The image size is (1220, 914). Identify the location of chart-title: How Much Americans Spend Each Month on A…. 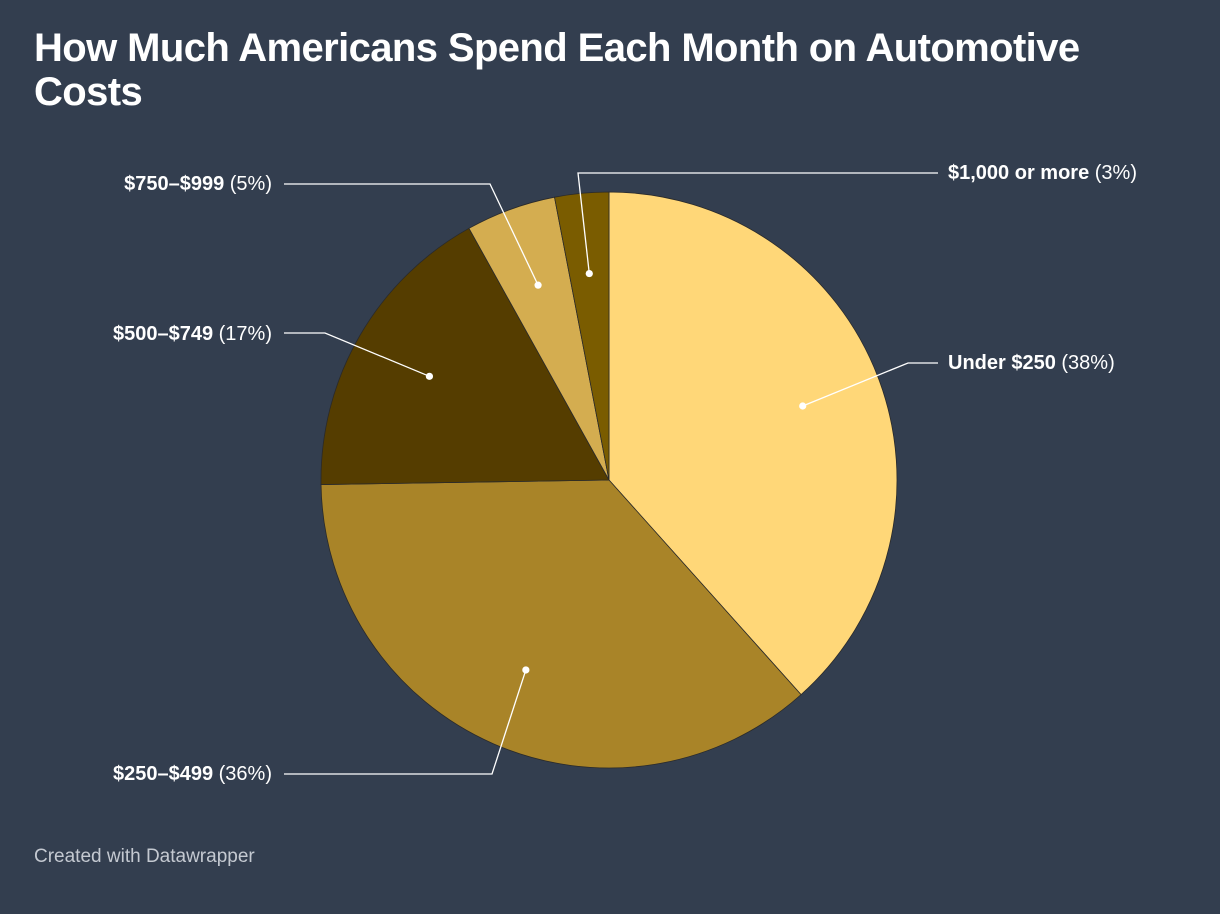
(557, 70).